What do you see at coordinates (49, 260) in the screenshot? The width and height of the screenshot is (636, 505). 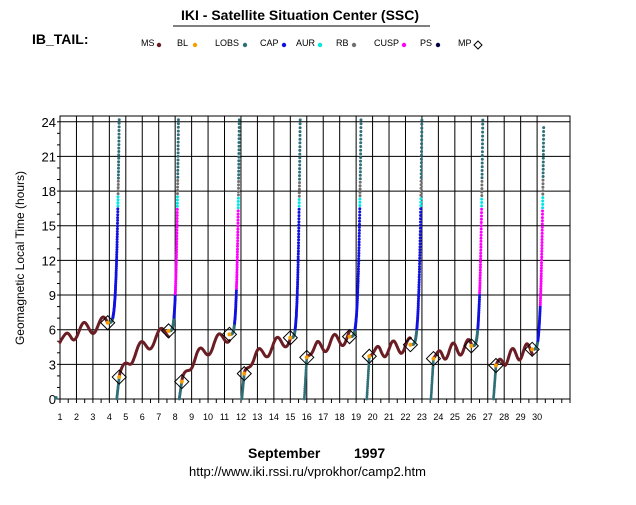 I see `y-tick-label: 12` at bounding box center [49, 260].